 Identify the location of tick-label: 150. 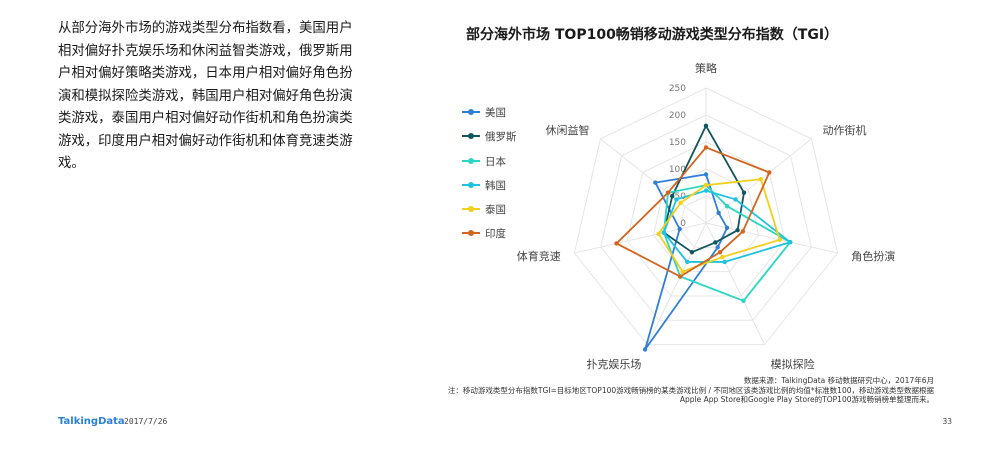
(677, 143).